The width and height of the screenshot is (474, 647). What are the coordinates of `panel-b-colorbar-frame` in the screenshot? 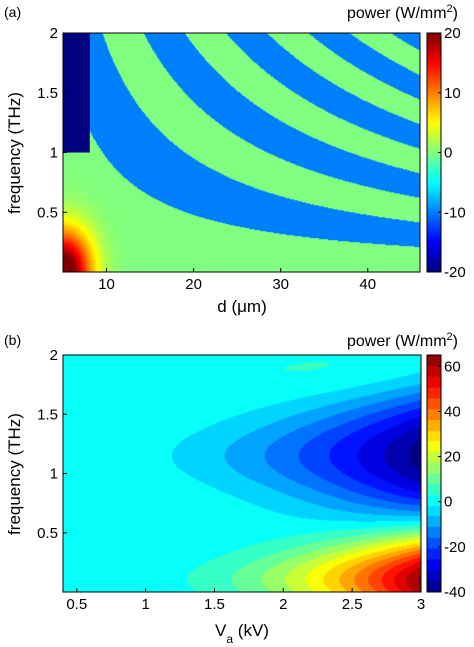 It's located at (434, 473).